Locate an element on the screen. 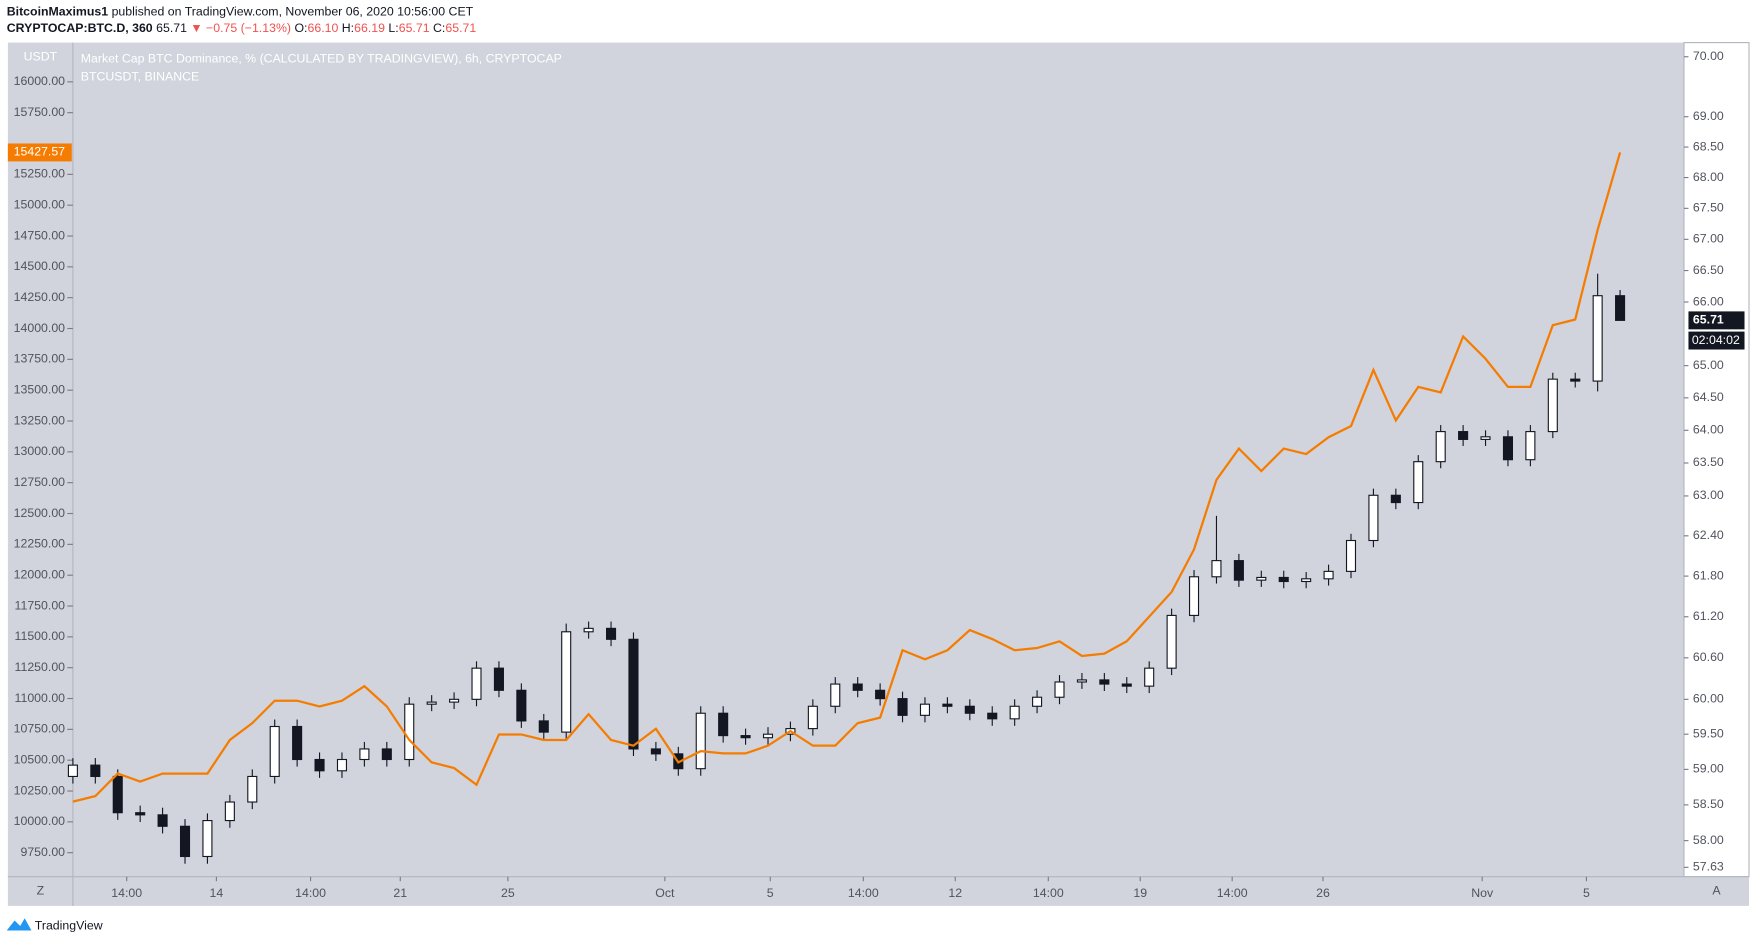  y2-tick-label: 66.00 is located at coordinates (1708, 301).